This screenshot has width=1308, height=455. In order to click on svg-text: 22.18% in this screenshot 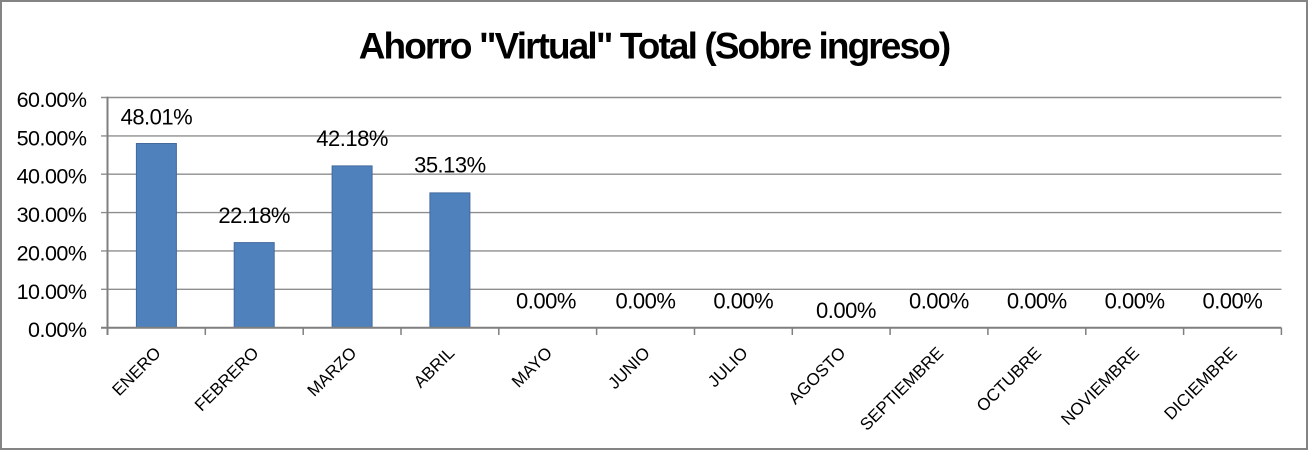, I will do `click(254, 215)`.